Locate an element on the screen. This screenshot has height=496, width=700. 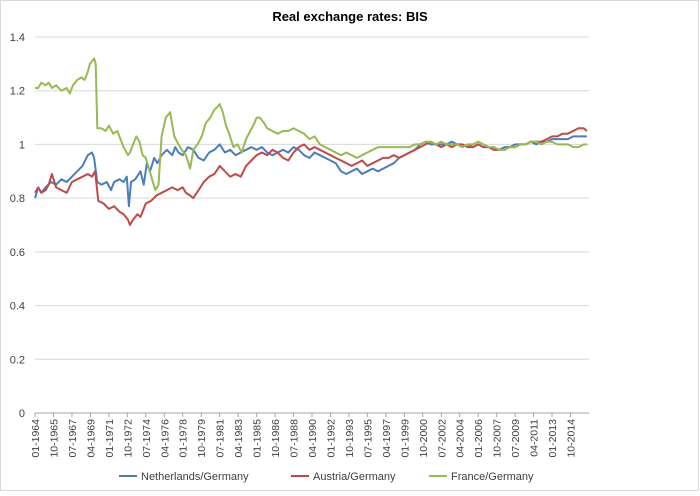
x-tick-label: 10-1965 is located at coordinates (54, 438).